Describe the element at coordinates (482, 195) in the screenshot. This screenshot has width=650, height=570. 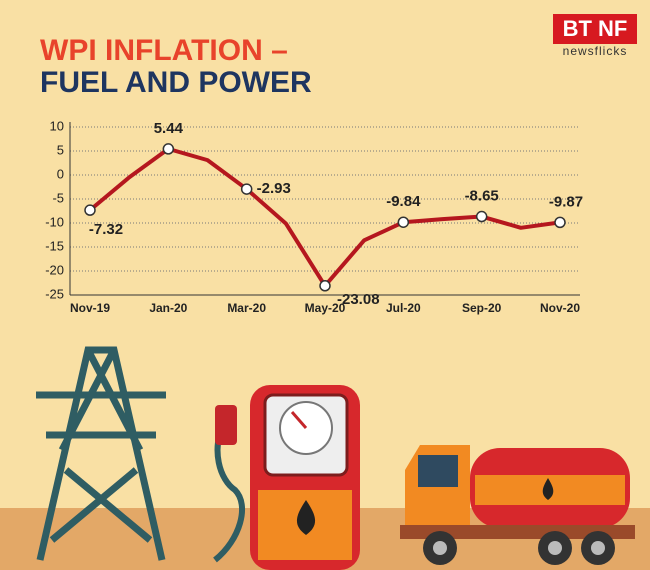
I see `data-label: -8.65` at that location.